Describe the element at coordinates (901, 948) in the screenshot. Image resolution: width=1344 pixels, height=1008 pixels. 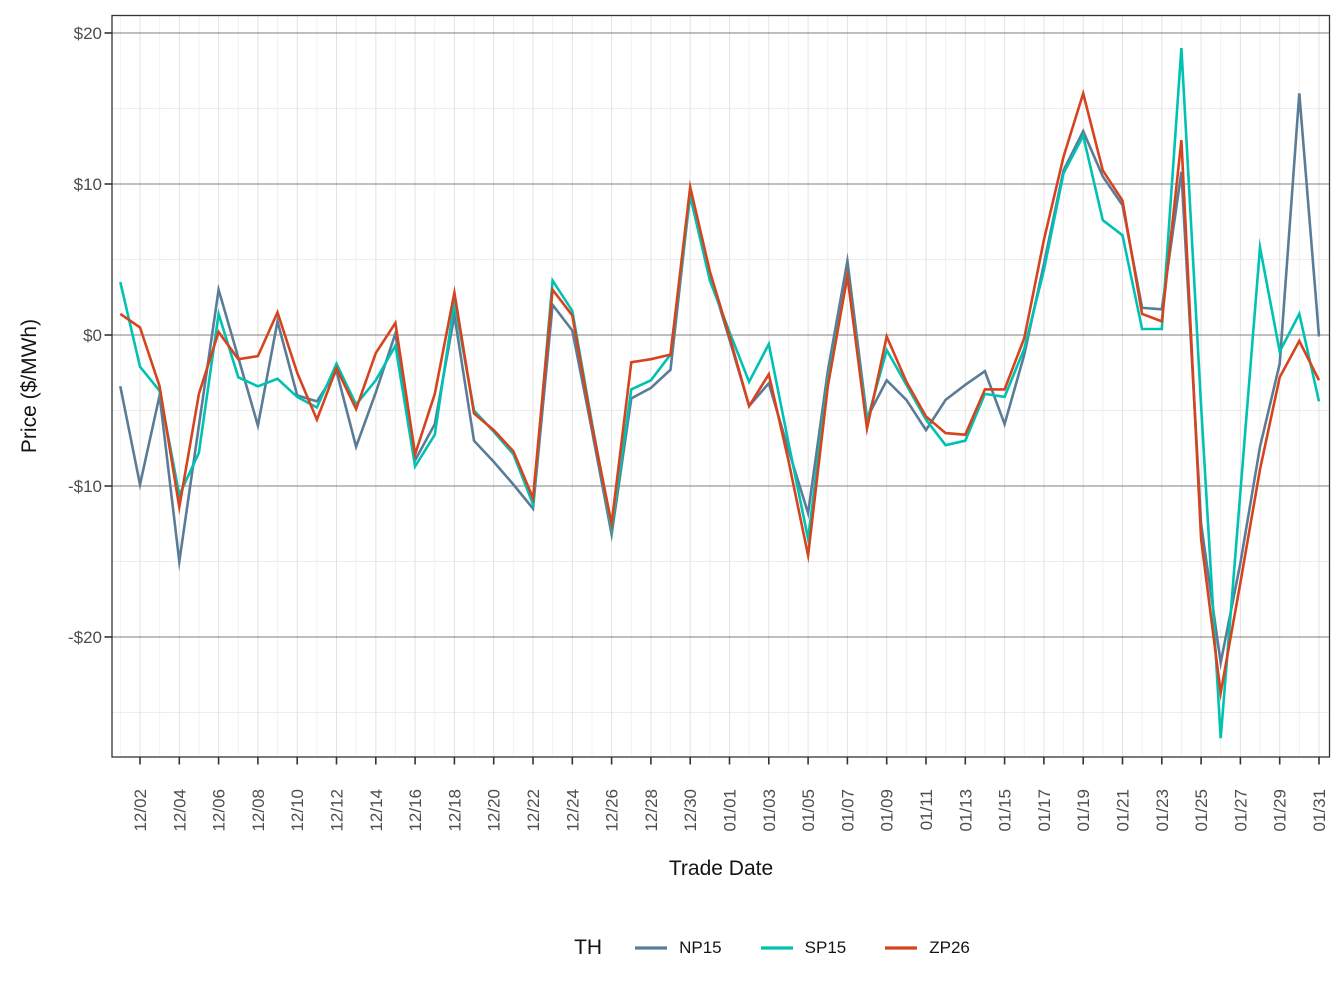
I see `zp26-line-swatch-icon` at that location.